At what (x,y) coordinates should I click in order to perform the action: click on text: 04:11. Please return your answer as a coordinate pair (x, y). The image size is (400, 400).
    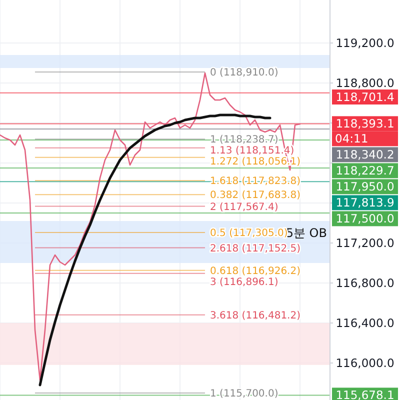
    Looking at the image, I should click on (351, 139).